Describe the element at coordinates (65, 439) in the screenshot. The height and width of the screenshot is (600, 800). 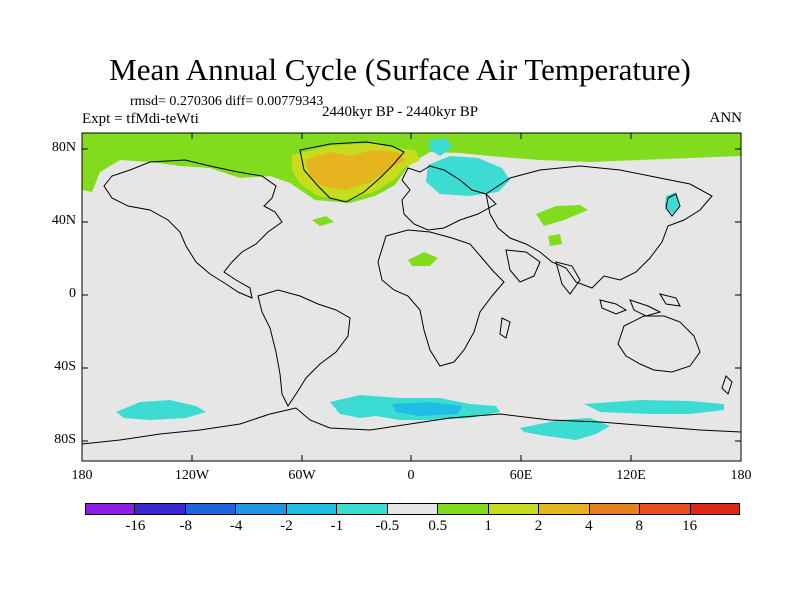
I see `lat-label-80s: 80S` at that location.